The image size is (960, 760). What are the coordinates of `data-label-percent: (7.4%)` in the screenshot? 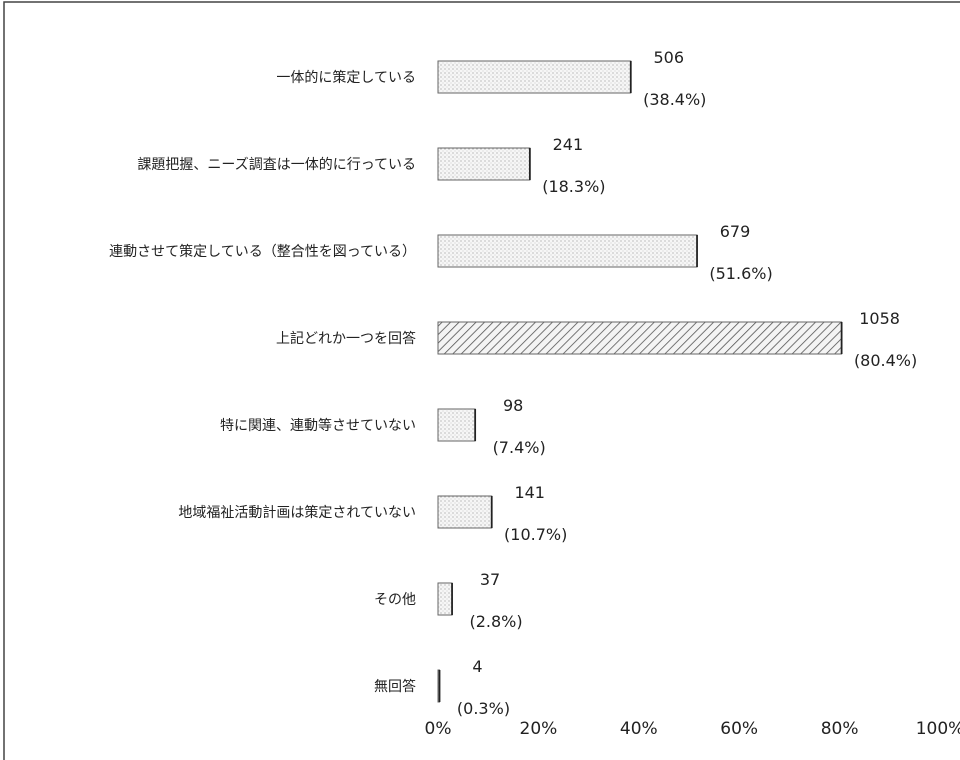 It's located at (519, 447).